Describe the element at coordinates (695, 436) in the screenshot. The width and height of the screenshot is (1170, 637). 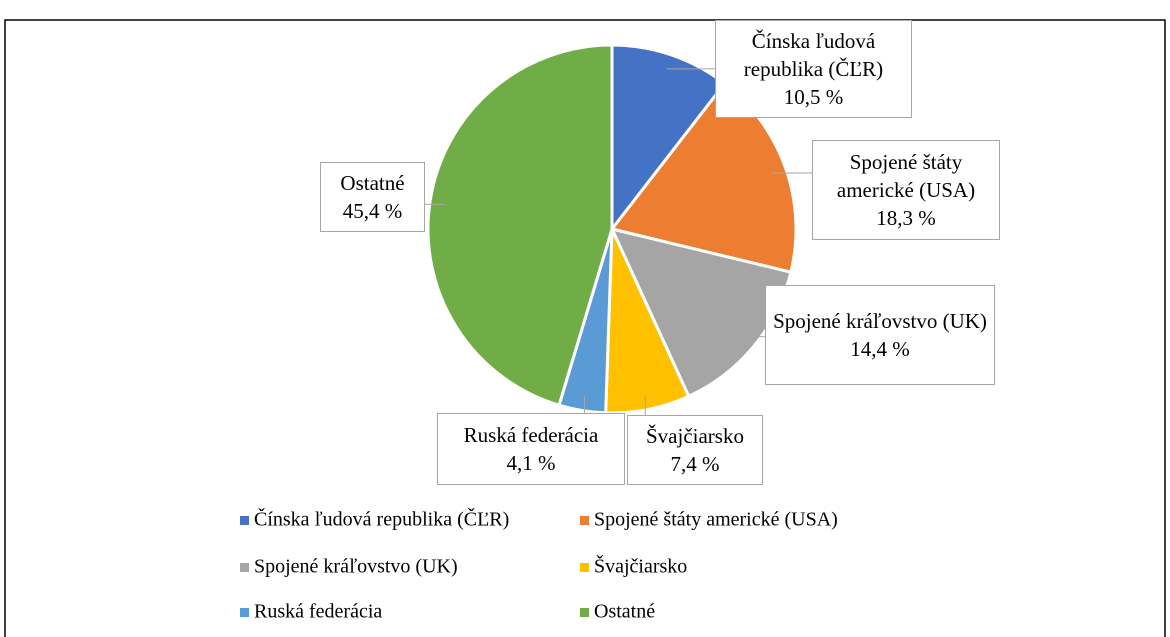
I see `data-label-text: Švajčiarsko` at that location.